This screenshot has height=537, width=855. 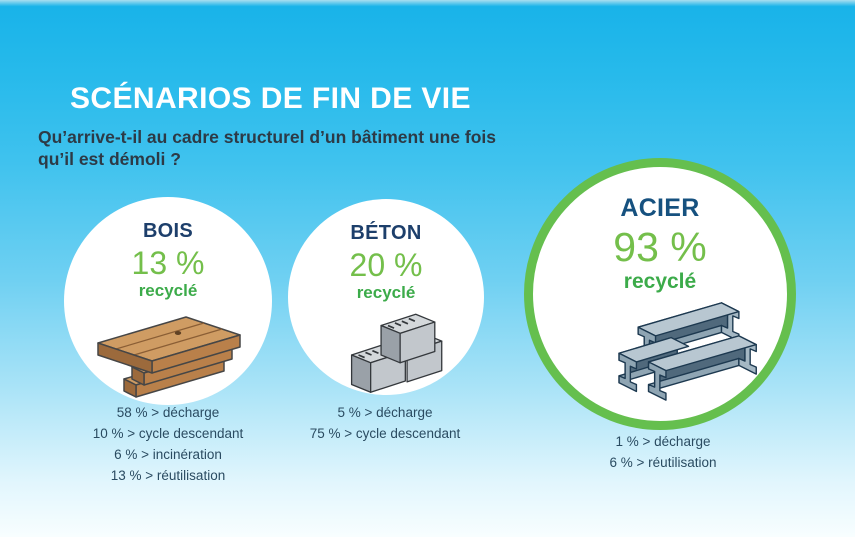 What do you see at coordinates (168, 263) in the screenshot?
I see `recycled-percent: 13 %` at bounding box center [168, 263].